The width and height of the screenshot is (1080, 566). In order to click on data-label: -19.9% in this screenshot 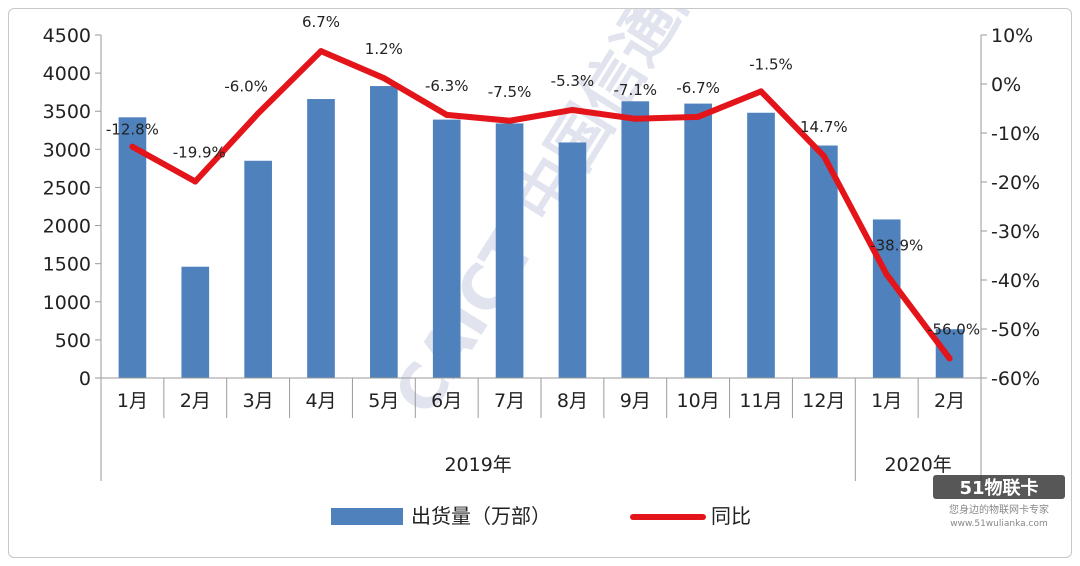, I will do `click(199, 153)`.